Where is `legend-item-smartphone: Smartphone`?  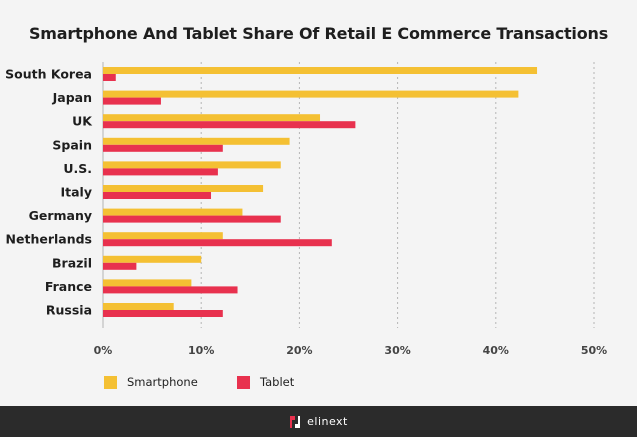 legend-item-smartphone: Smartphone is located at coordinates (151, 382).